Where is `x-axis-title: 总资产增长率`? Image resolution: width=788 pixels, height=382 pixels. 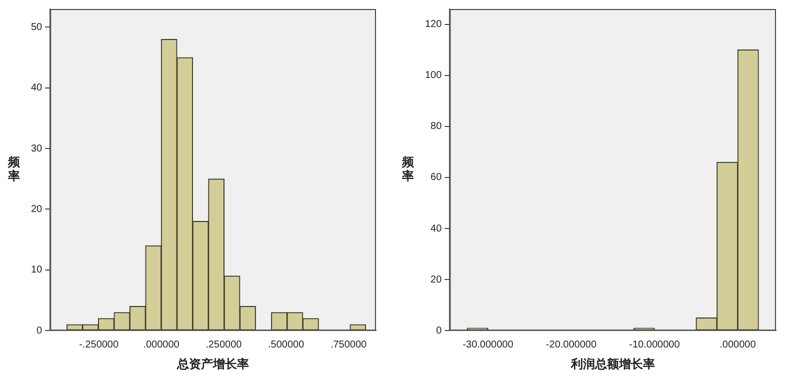 x-axis-title: 总资产增长率 is located at coordinates (213, 363).